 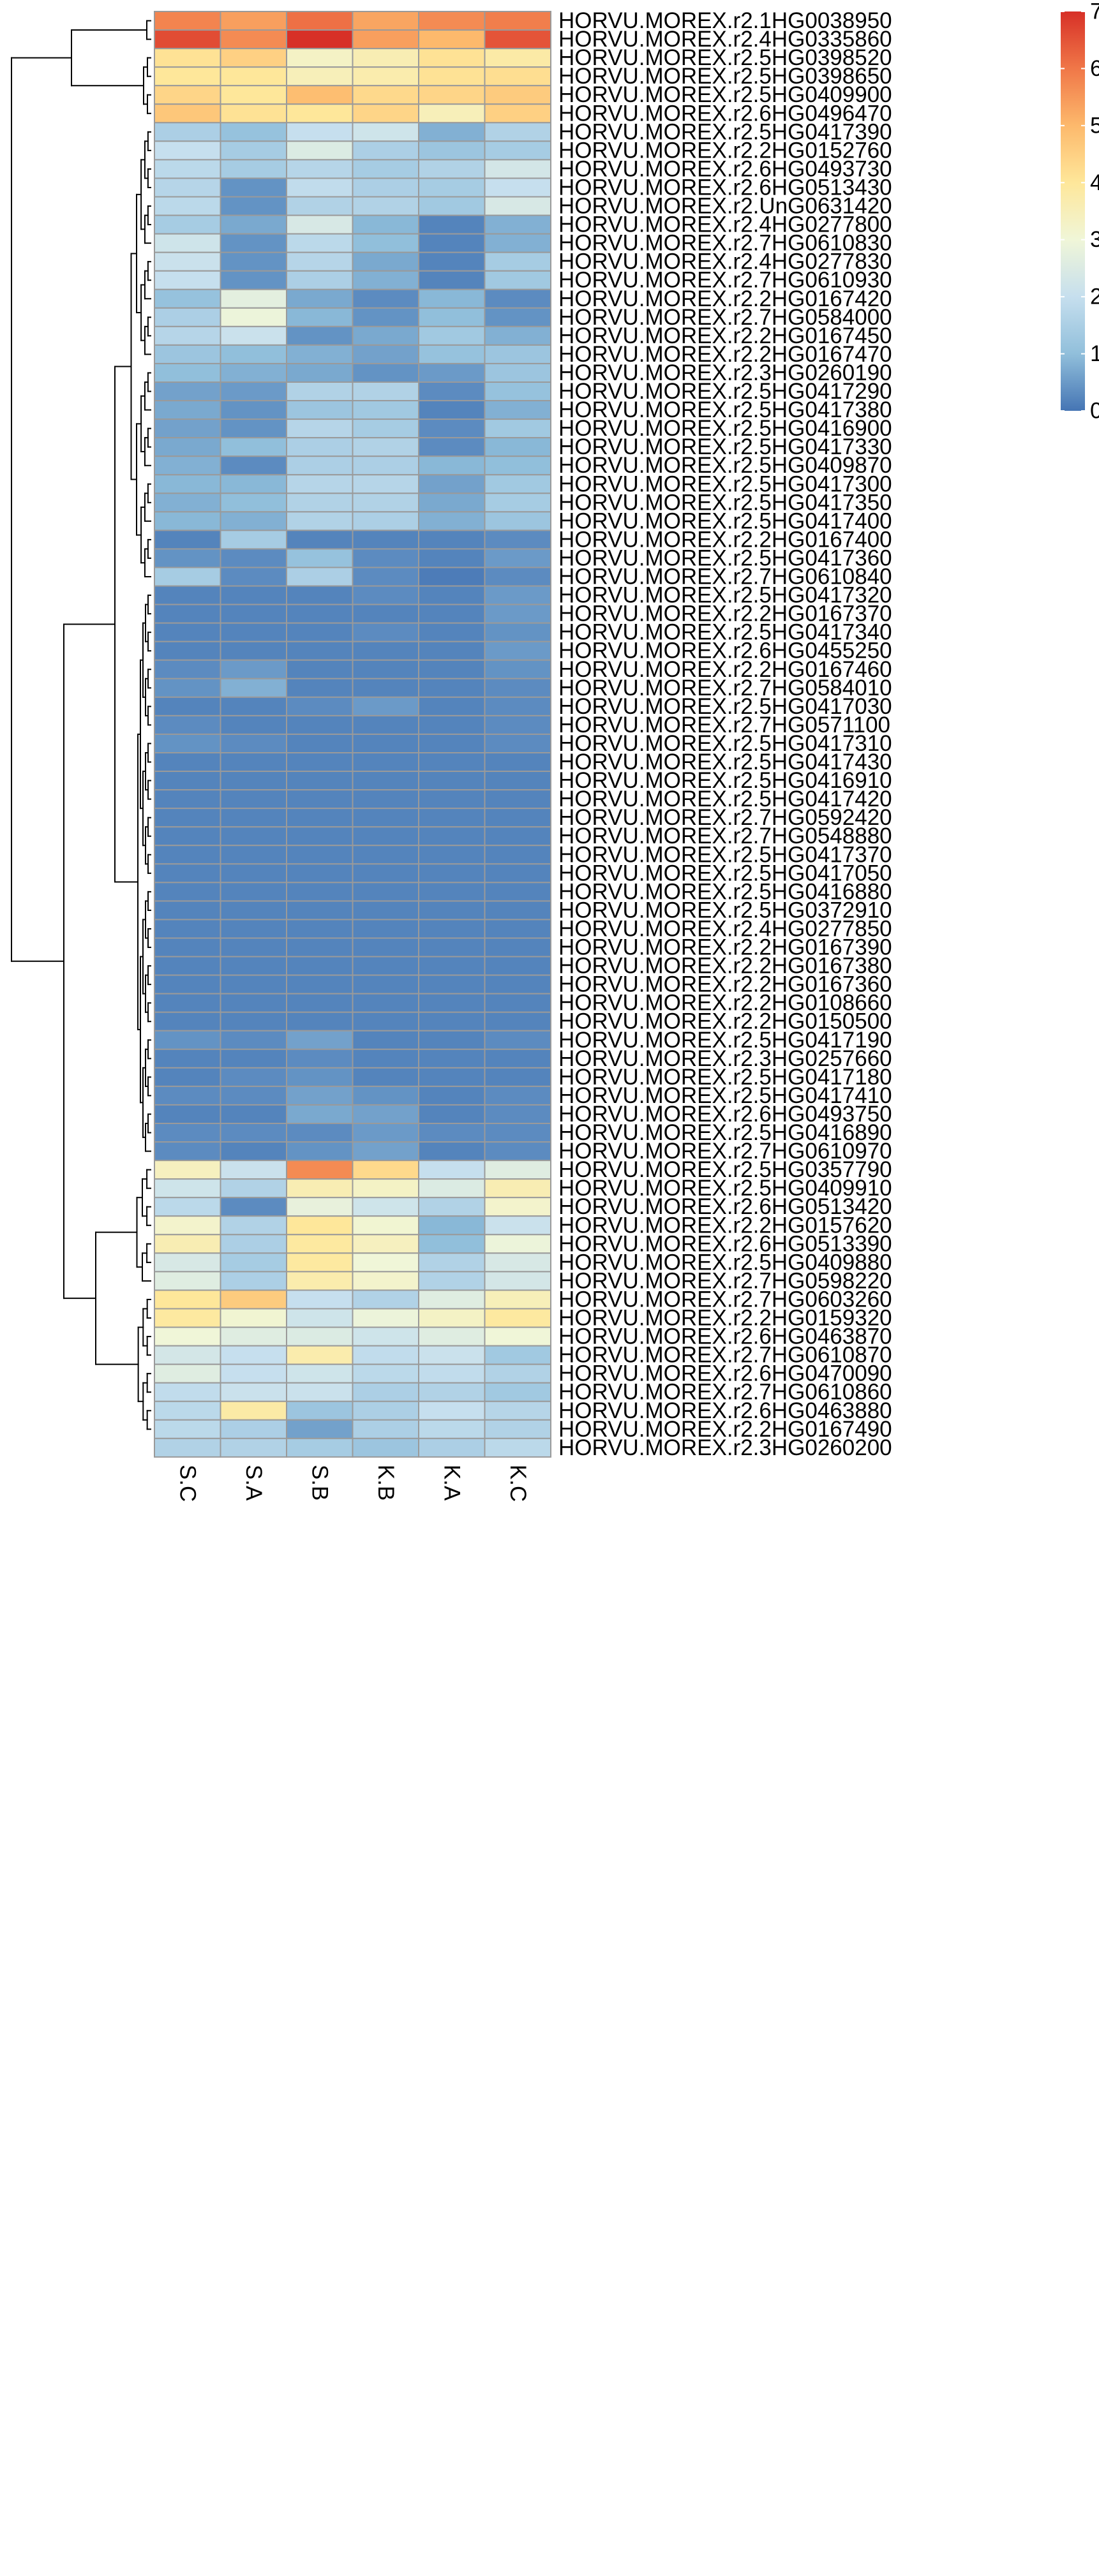 What do you see at coordinates (725, 446) in the screenshot?
I see `row-label: HORVU.MOREX.r2.5HG0417330` at bounding box center [725, 446].